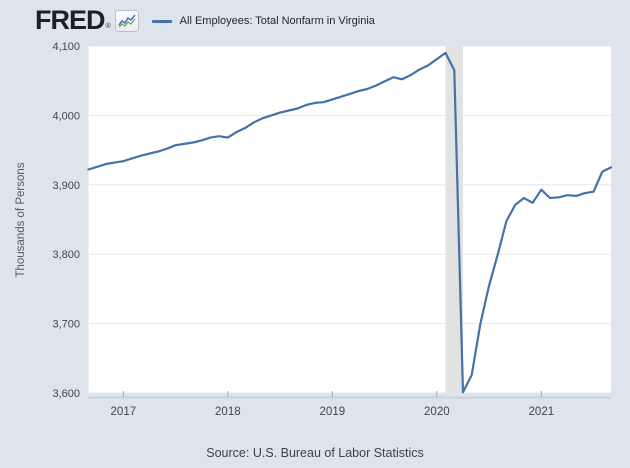 Image resolution: width=630 pixels, height=468 pixels. I want to click on x-tick-label: 2021, so click(542, 412).